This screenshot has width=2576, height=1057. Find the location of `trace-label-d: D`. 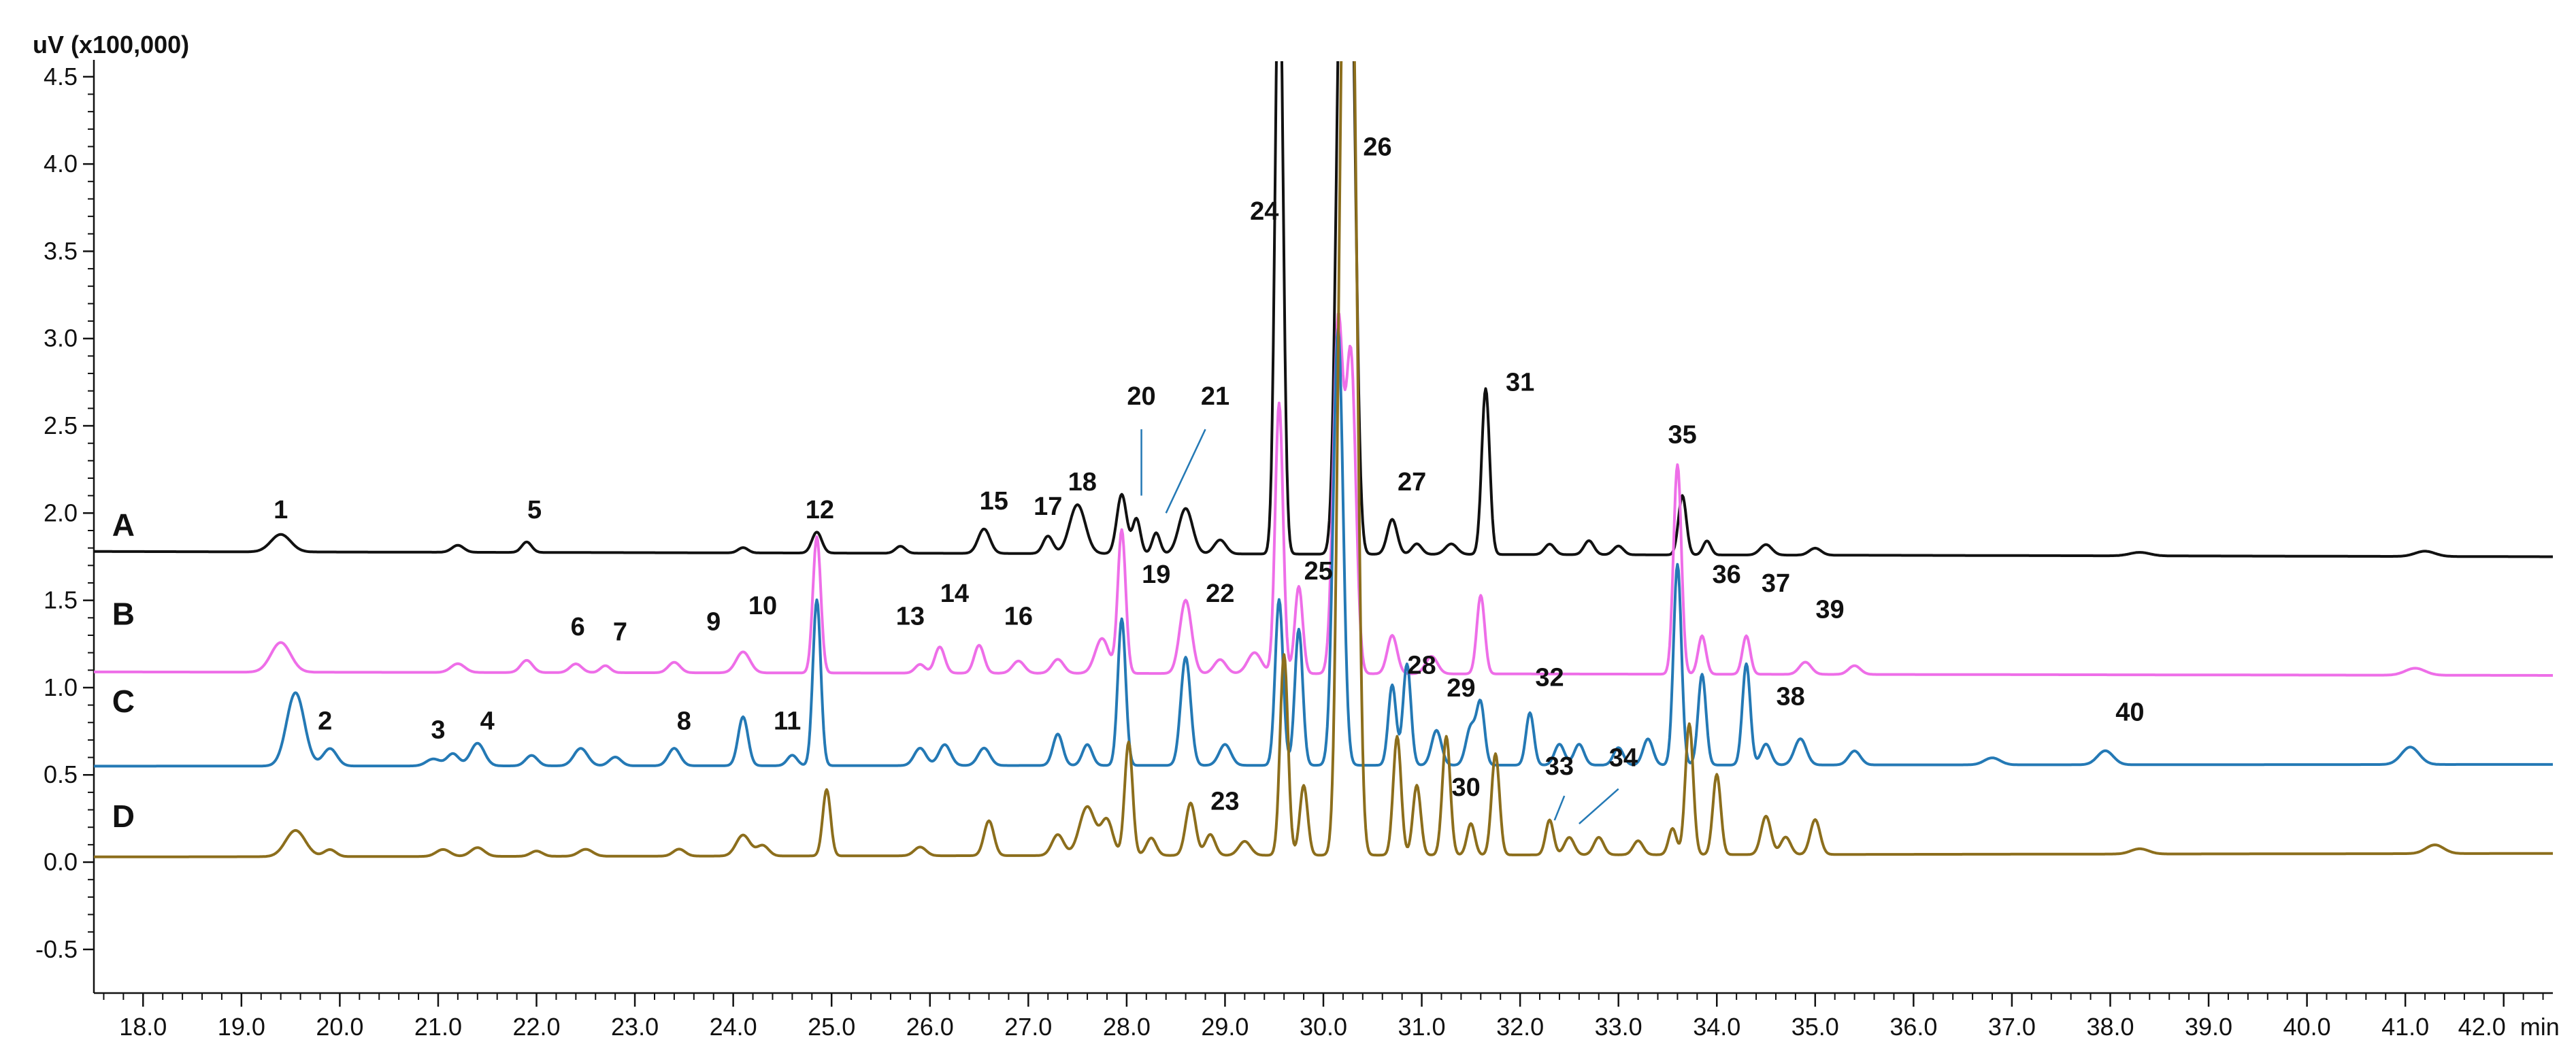

trace-label-d: D is located at coordinates (124, 817).